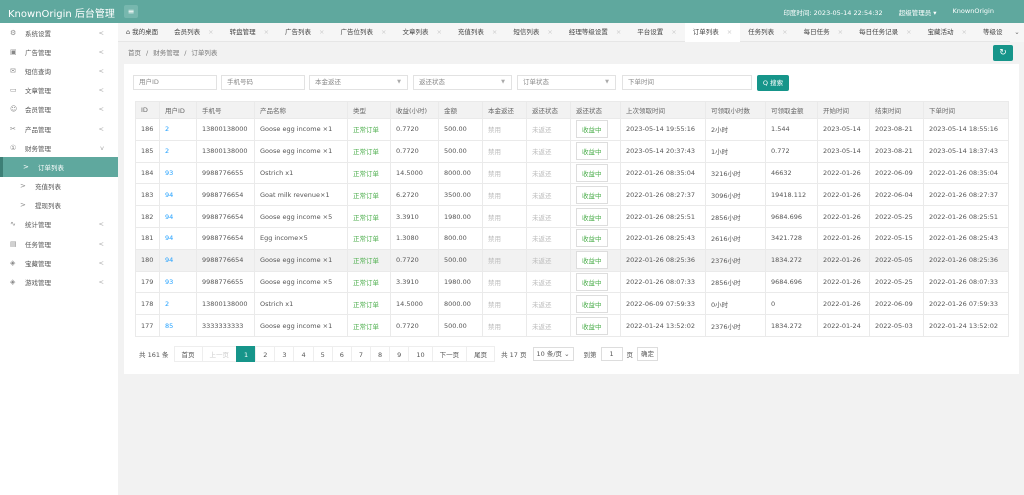 The image size is (1024, 495). Describe the element at coordinates (59, 205) in the screenshot. I see `sidebar-subitem: > 提现列表` at that location.